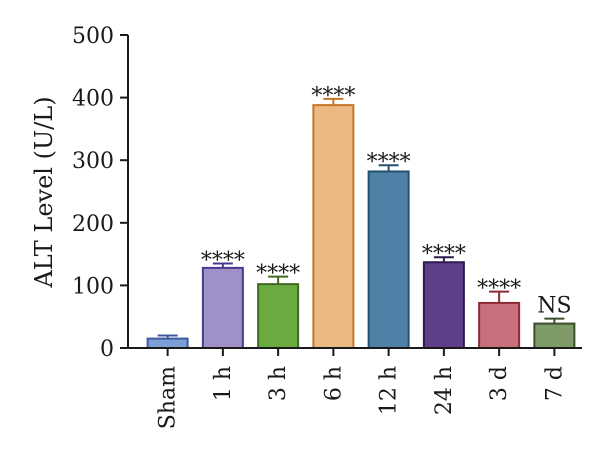 This screenshot has height=465, width=600. I want to click on y-tick-label: 100, so click(93, 286).